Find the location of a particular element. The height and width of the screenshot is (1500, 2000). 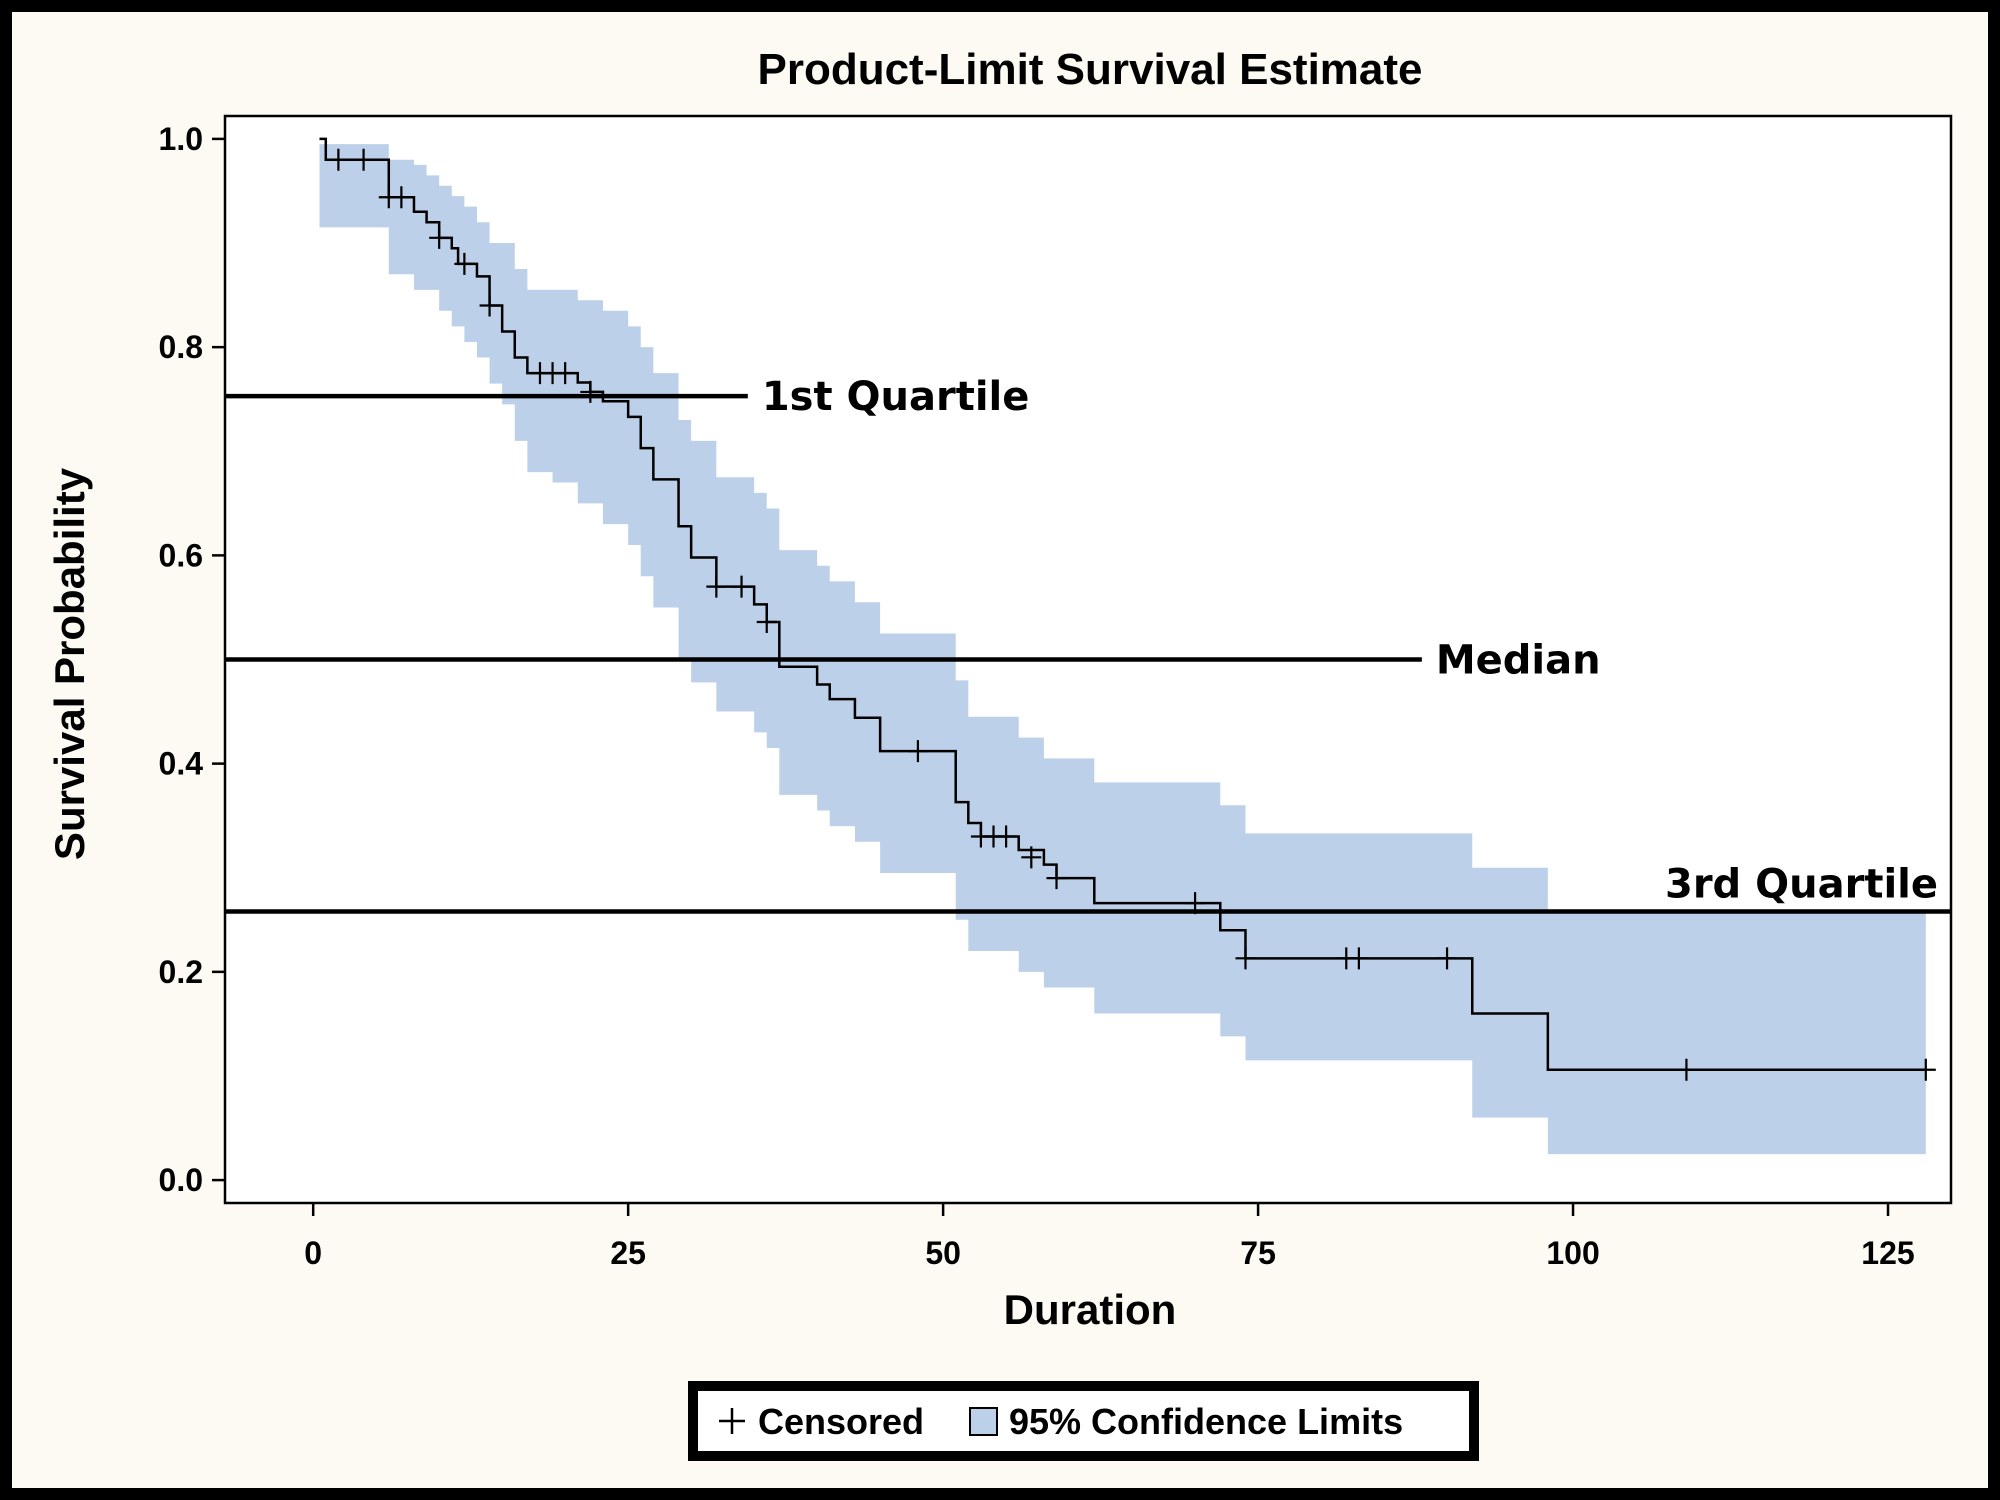

x-tick-label: 75 is located at coordinates (1258, 1253).